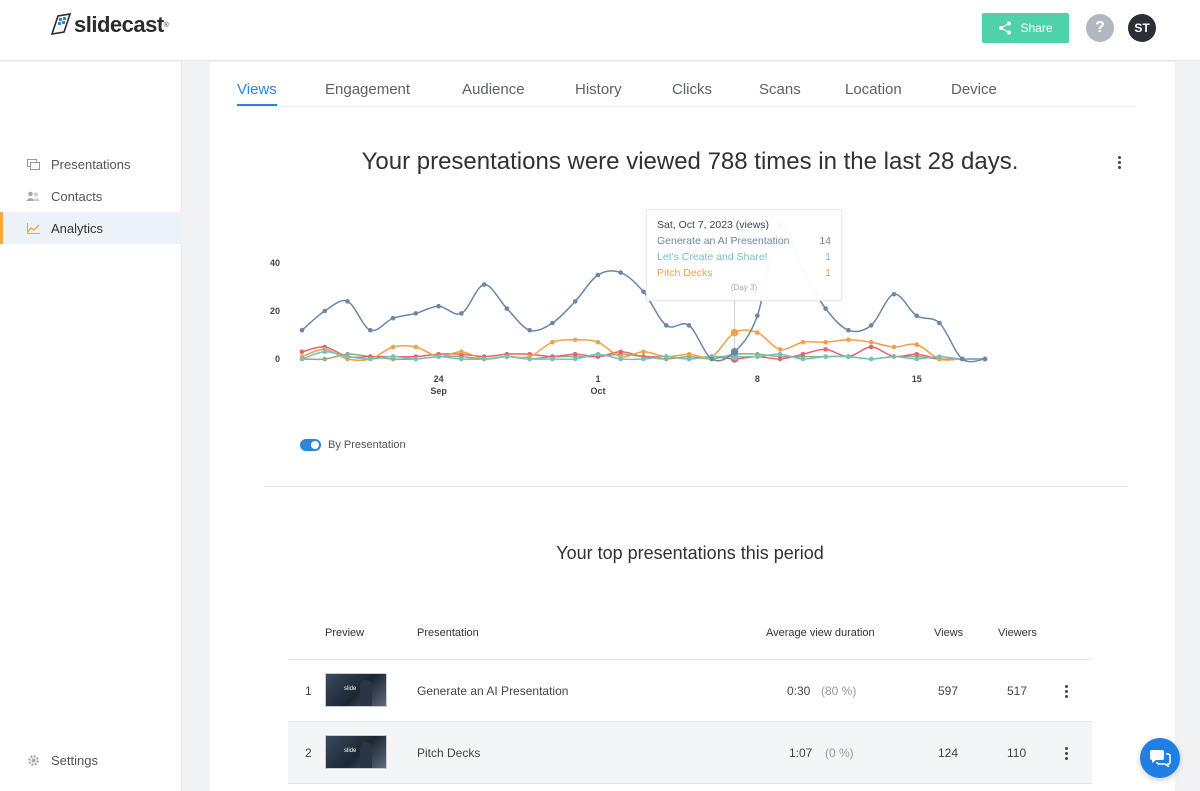 The width and height of the screenshot is (1200, 791). I want to click on sidebar-item-presentations: Presentations, so click(91, 164).